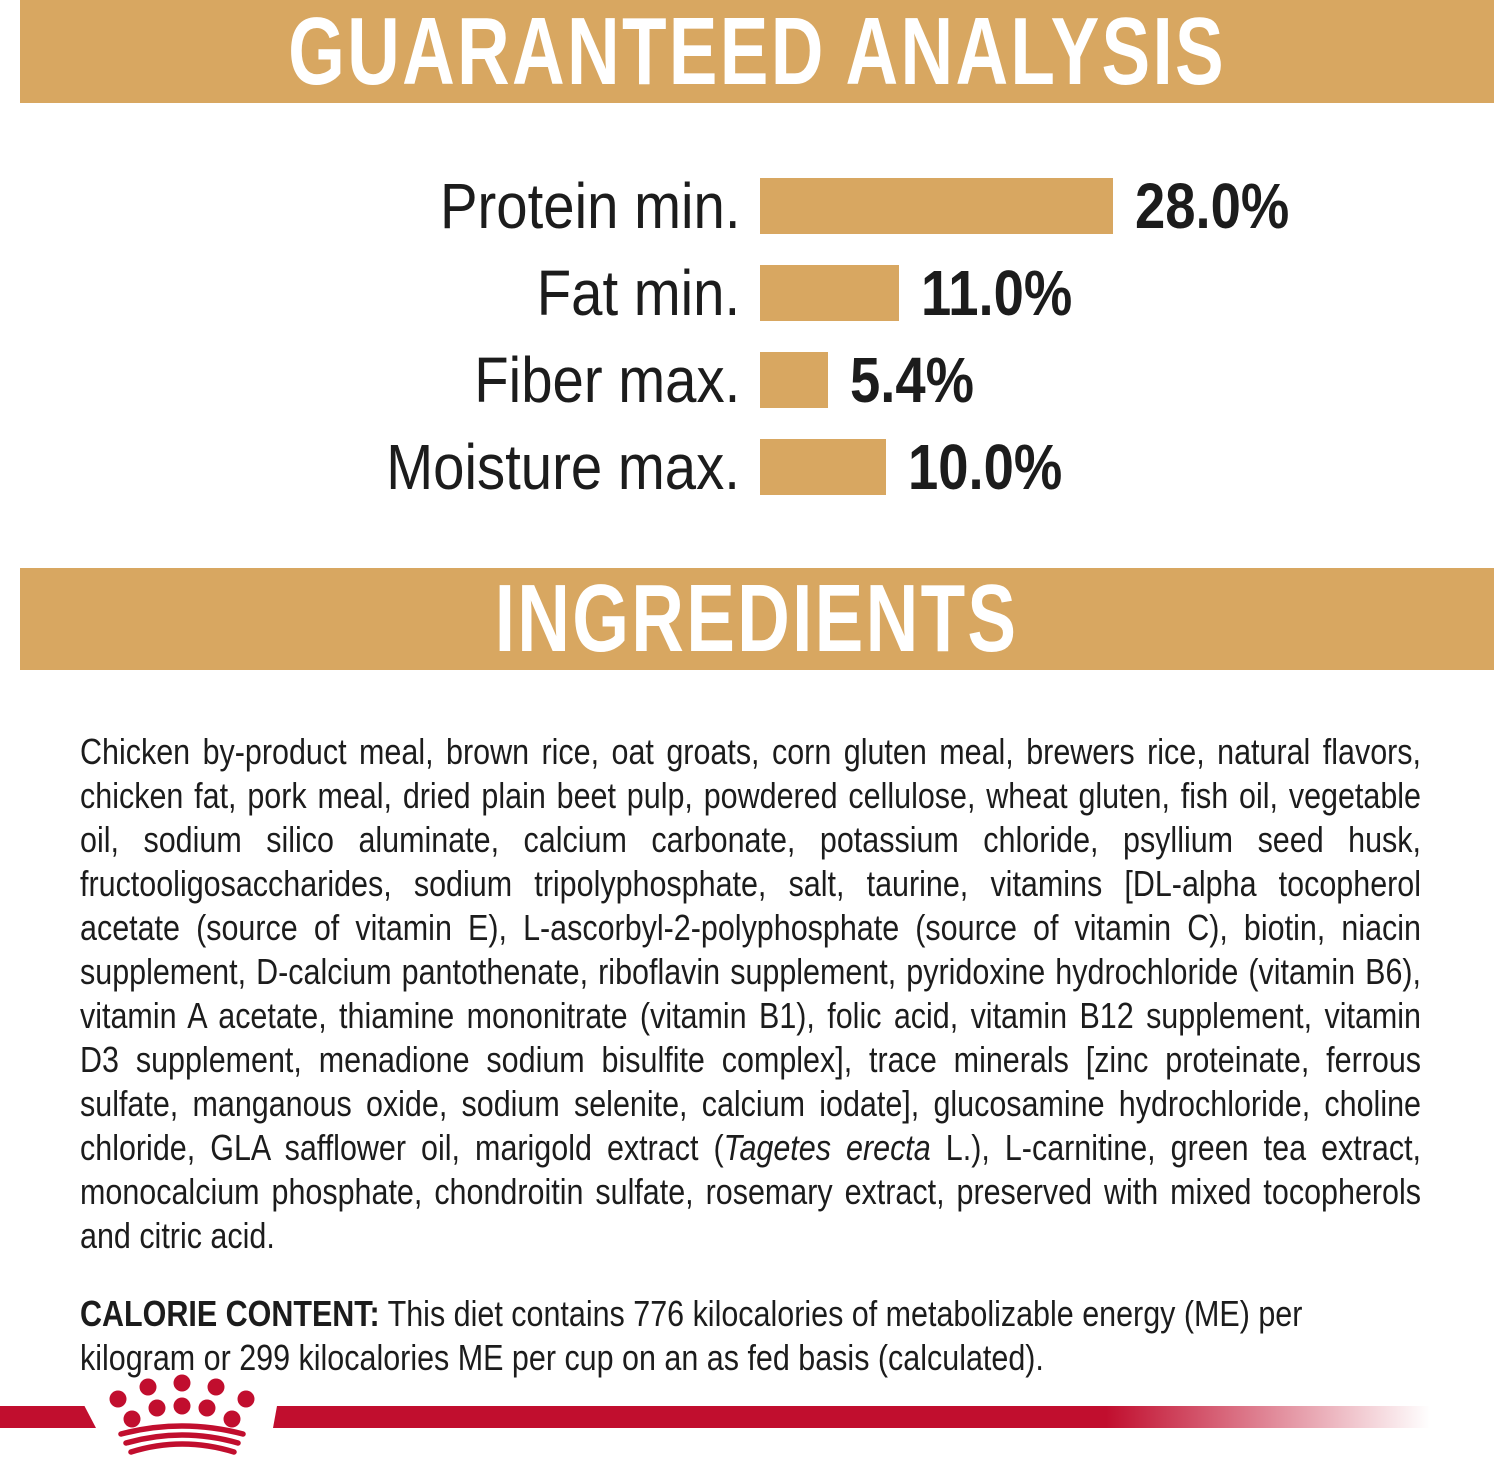  I want to click on chart-bar-protein, so click(936, 205).